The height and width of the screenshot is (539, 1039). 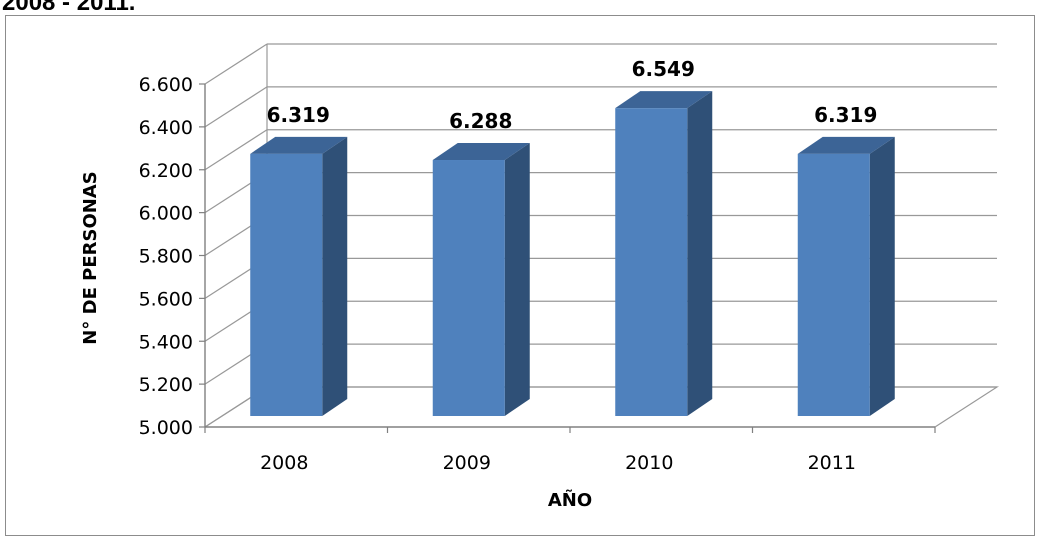 I want to click on bar-2011, so click(x=846, y=276).